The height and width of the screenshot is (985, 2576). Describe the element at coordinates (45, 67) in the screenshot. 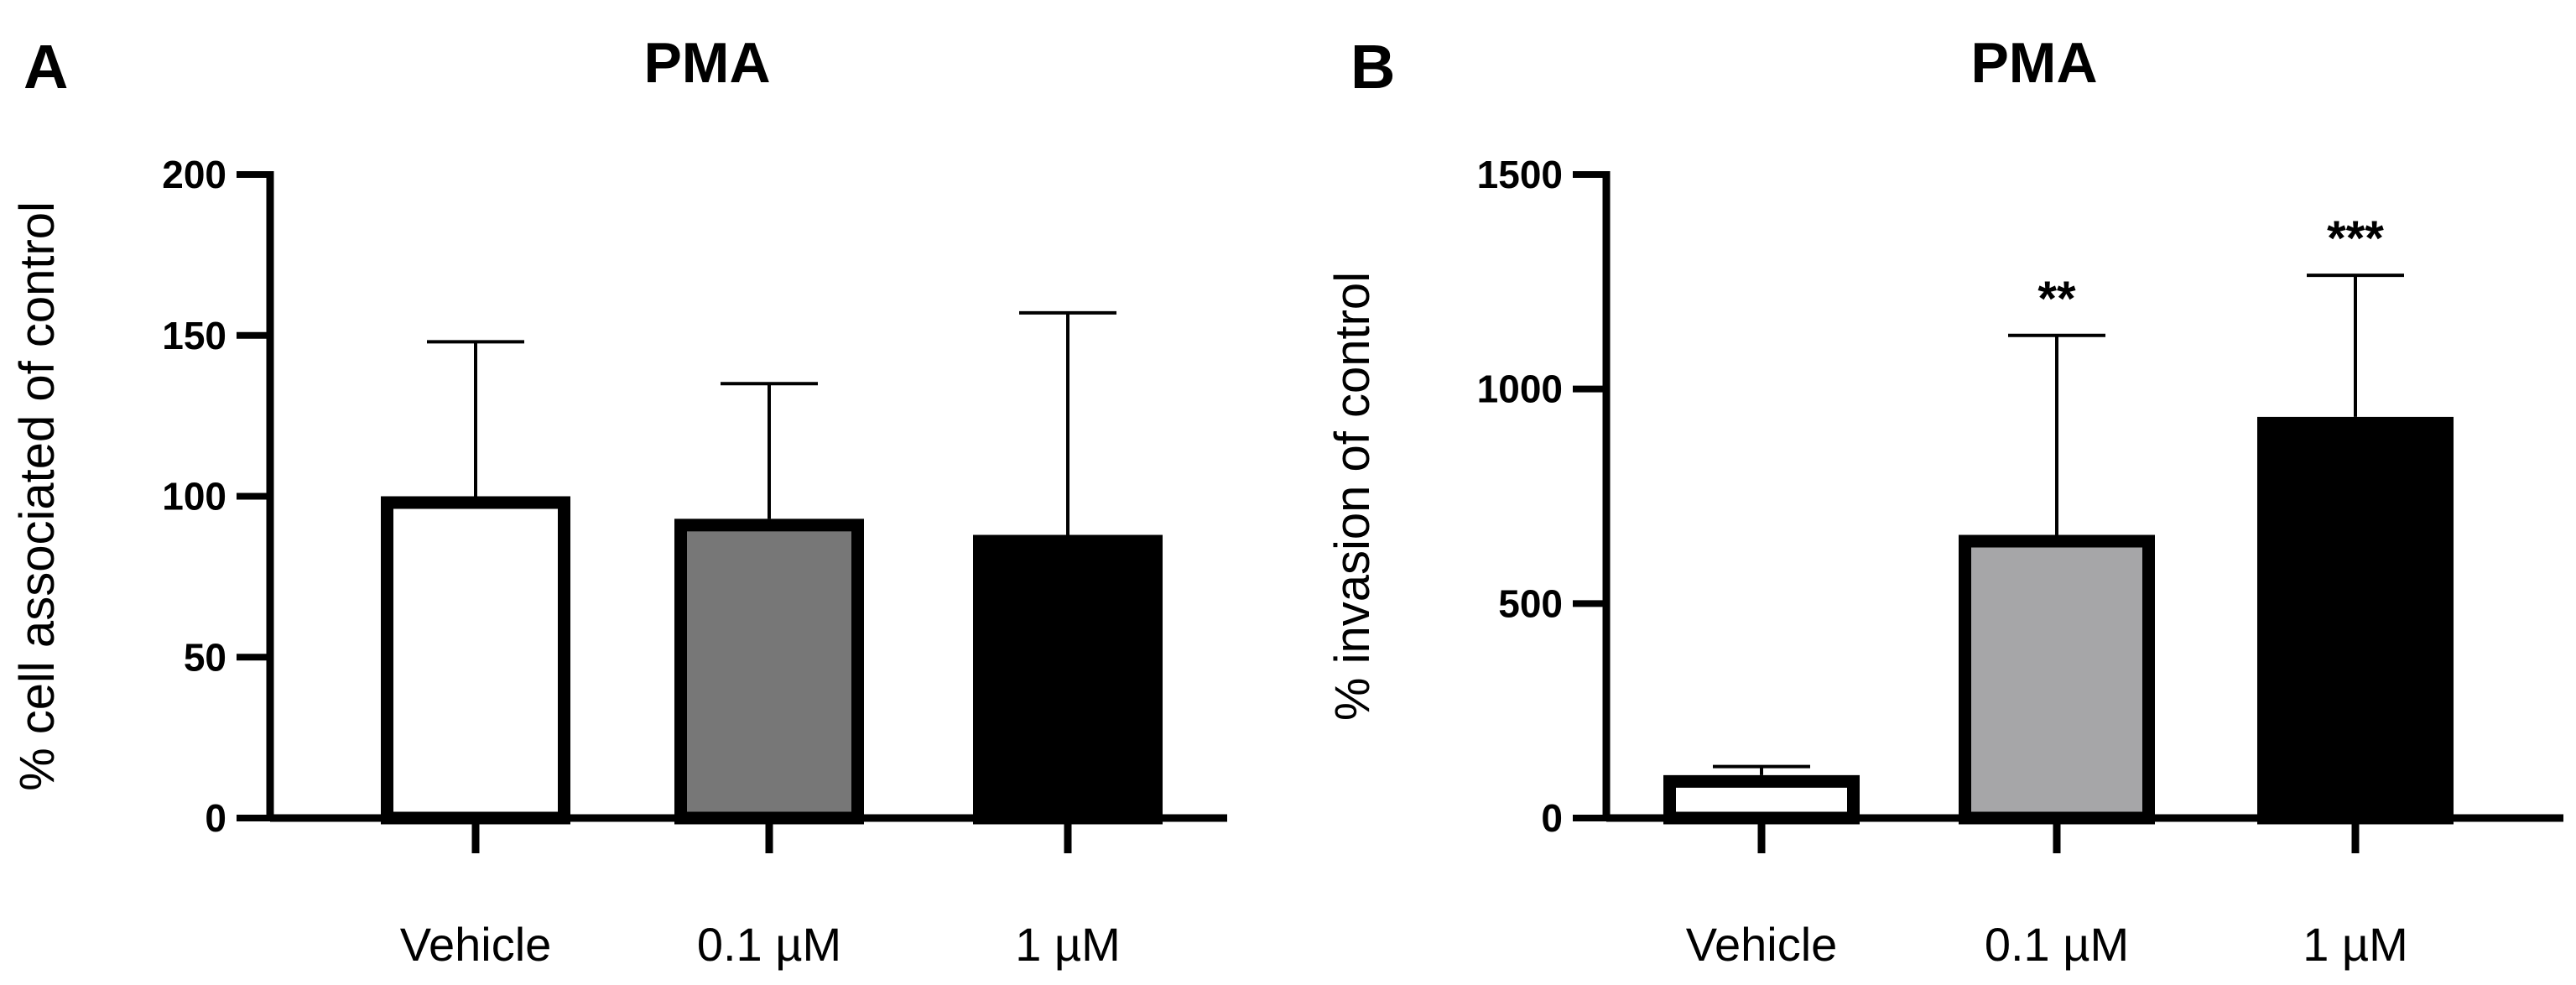

I see `panel-letter: A` at that location.